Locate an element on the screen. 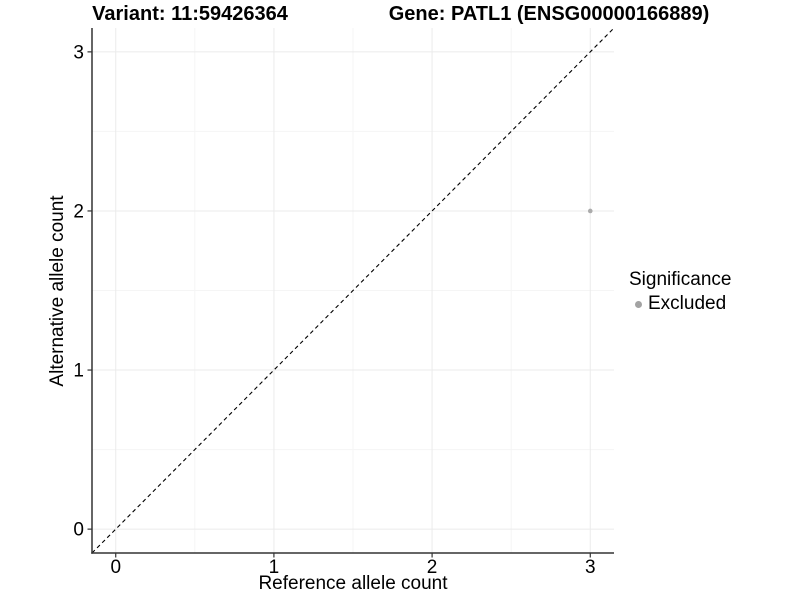 The height and width of the screenshot is (600, 800). x-axis-title: Reference allele count is located at coordinates (353, 583).